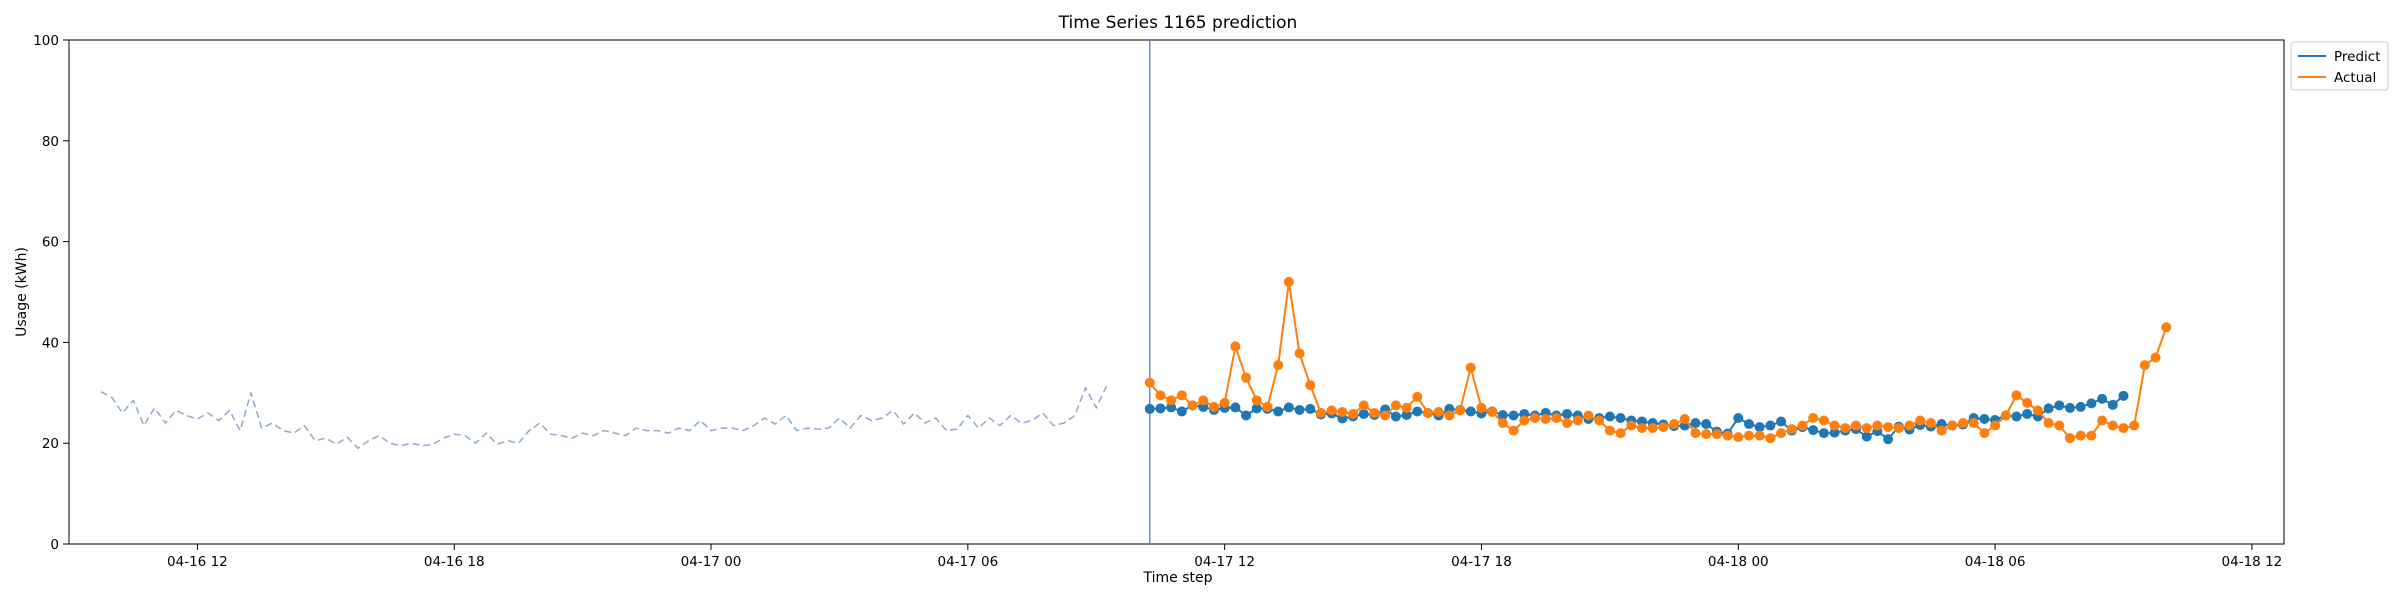 Image resolution: width=2400 pixels, height=600 pixels. I want to click on legend: Predict Actual, so click(2339, 66).